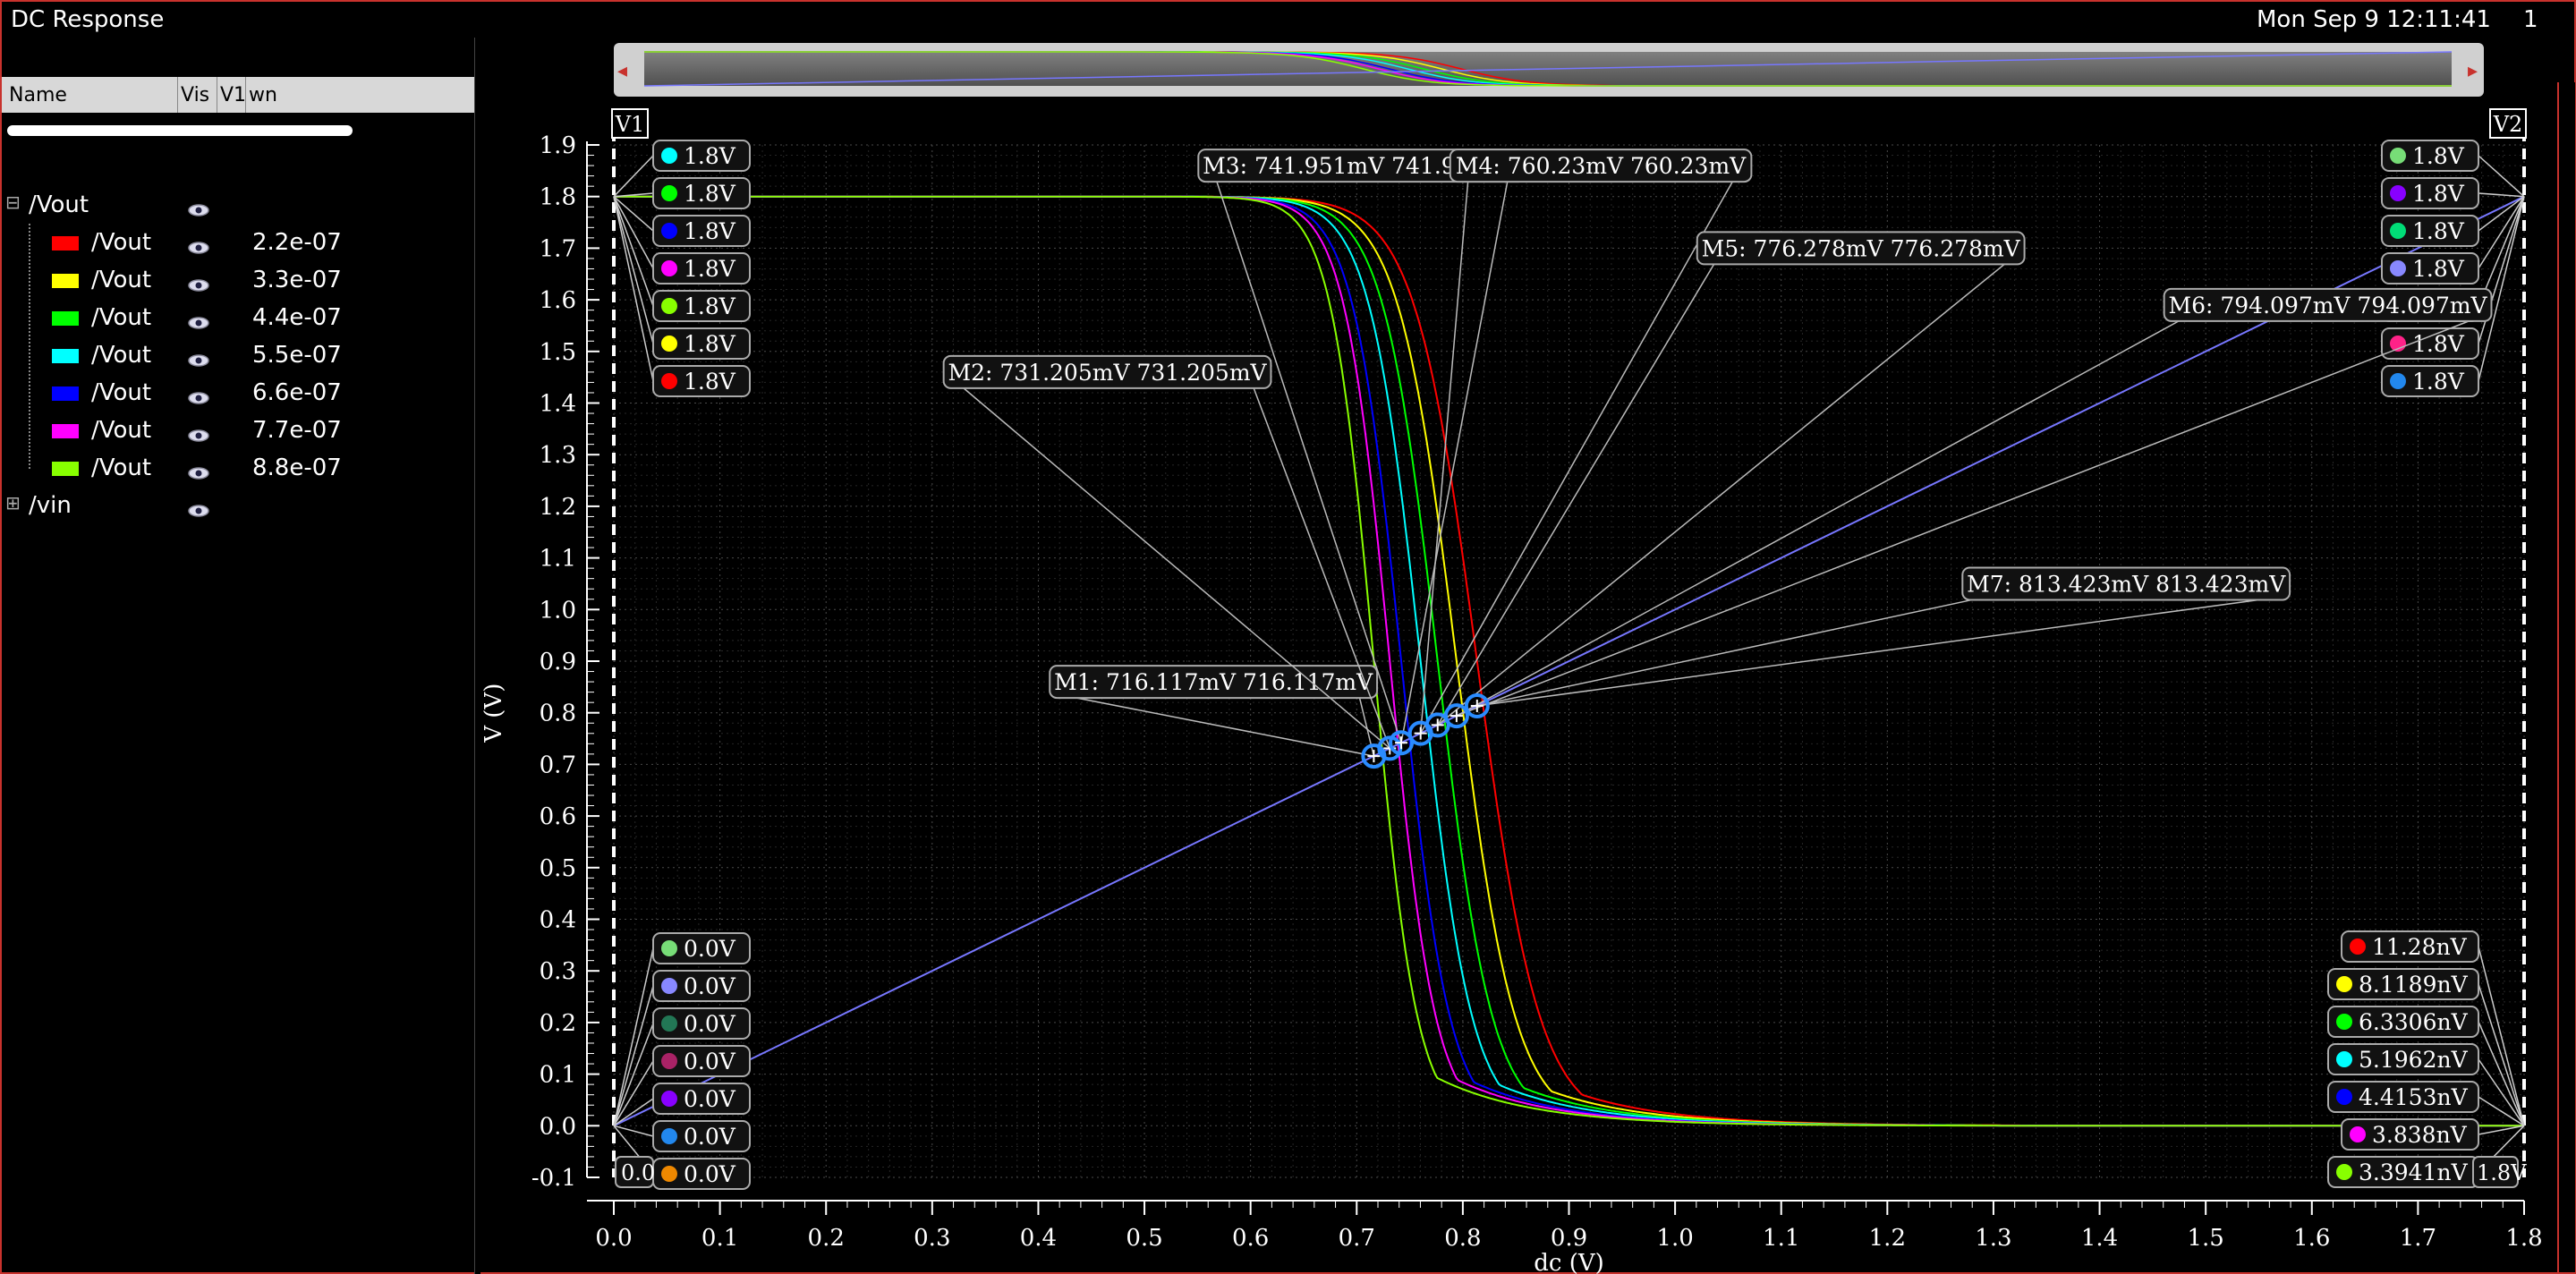 Image resolution: width=2576 pixels, height=1274 pixels. I want to click on col-name: Name, so click(38, 95).